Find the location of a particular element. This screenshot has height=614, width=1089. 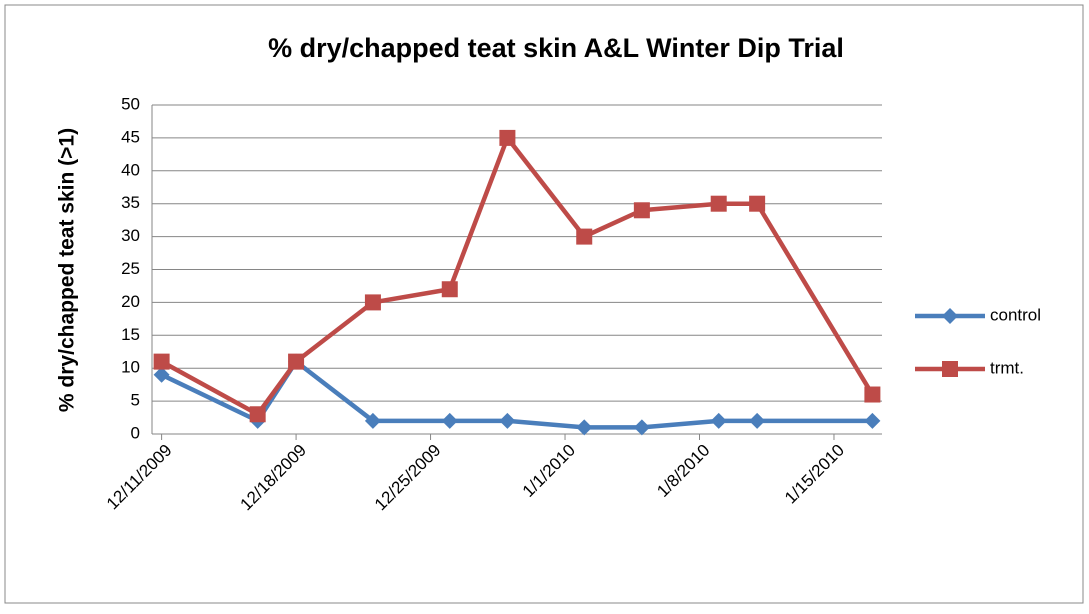

y-tick-label: 15 is located at coordinates (130, 334).